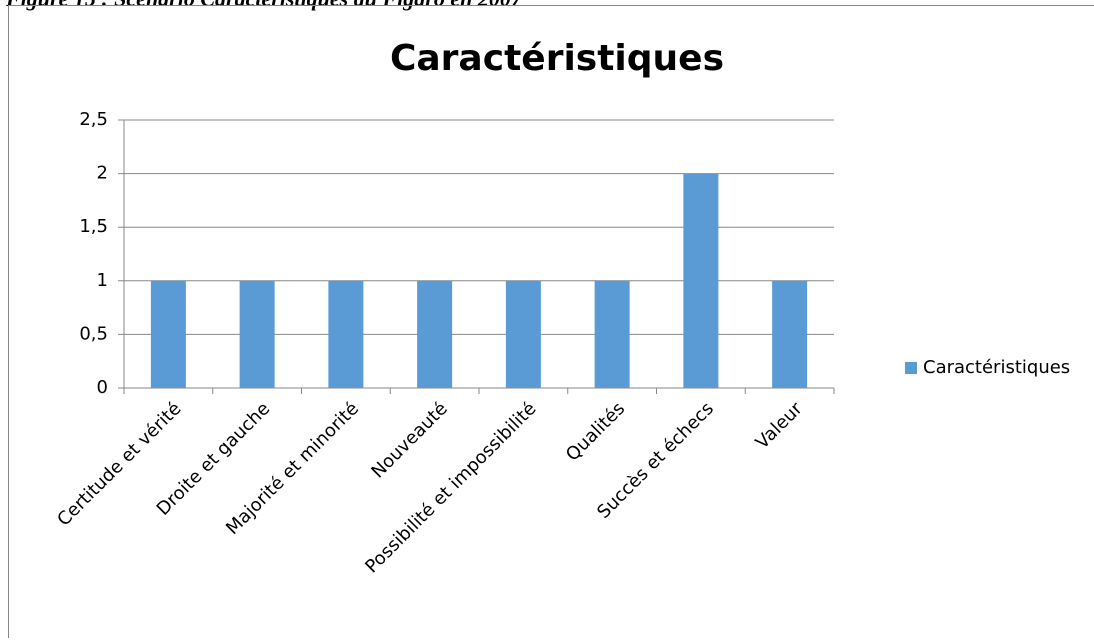  Describe the element at coordinates (93, 119) in the screenshot. I see `y-tick-label: 2,5` at that location.